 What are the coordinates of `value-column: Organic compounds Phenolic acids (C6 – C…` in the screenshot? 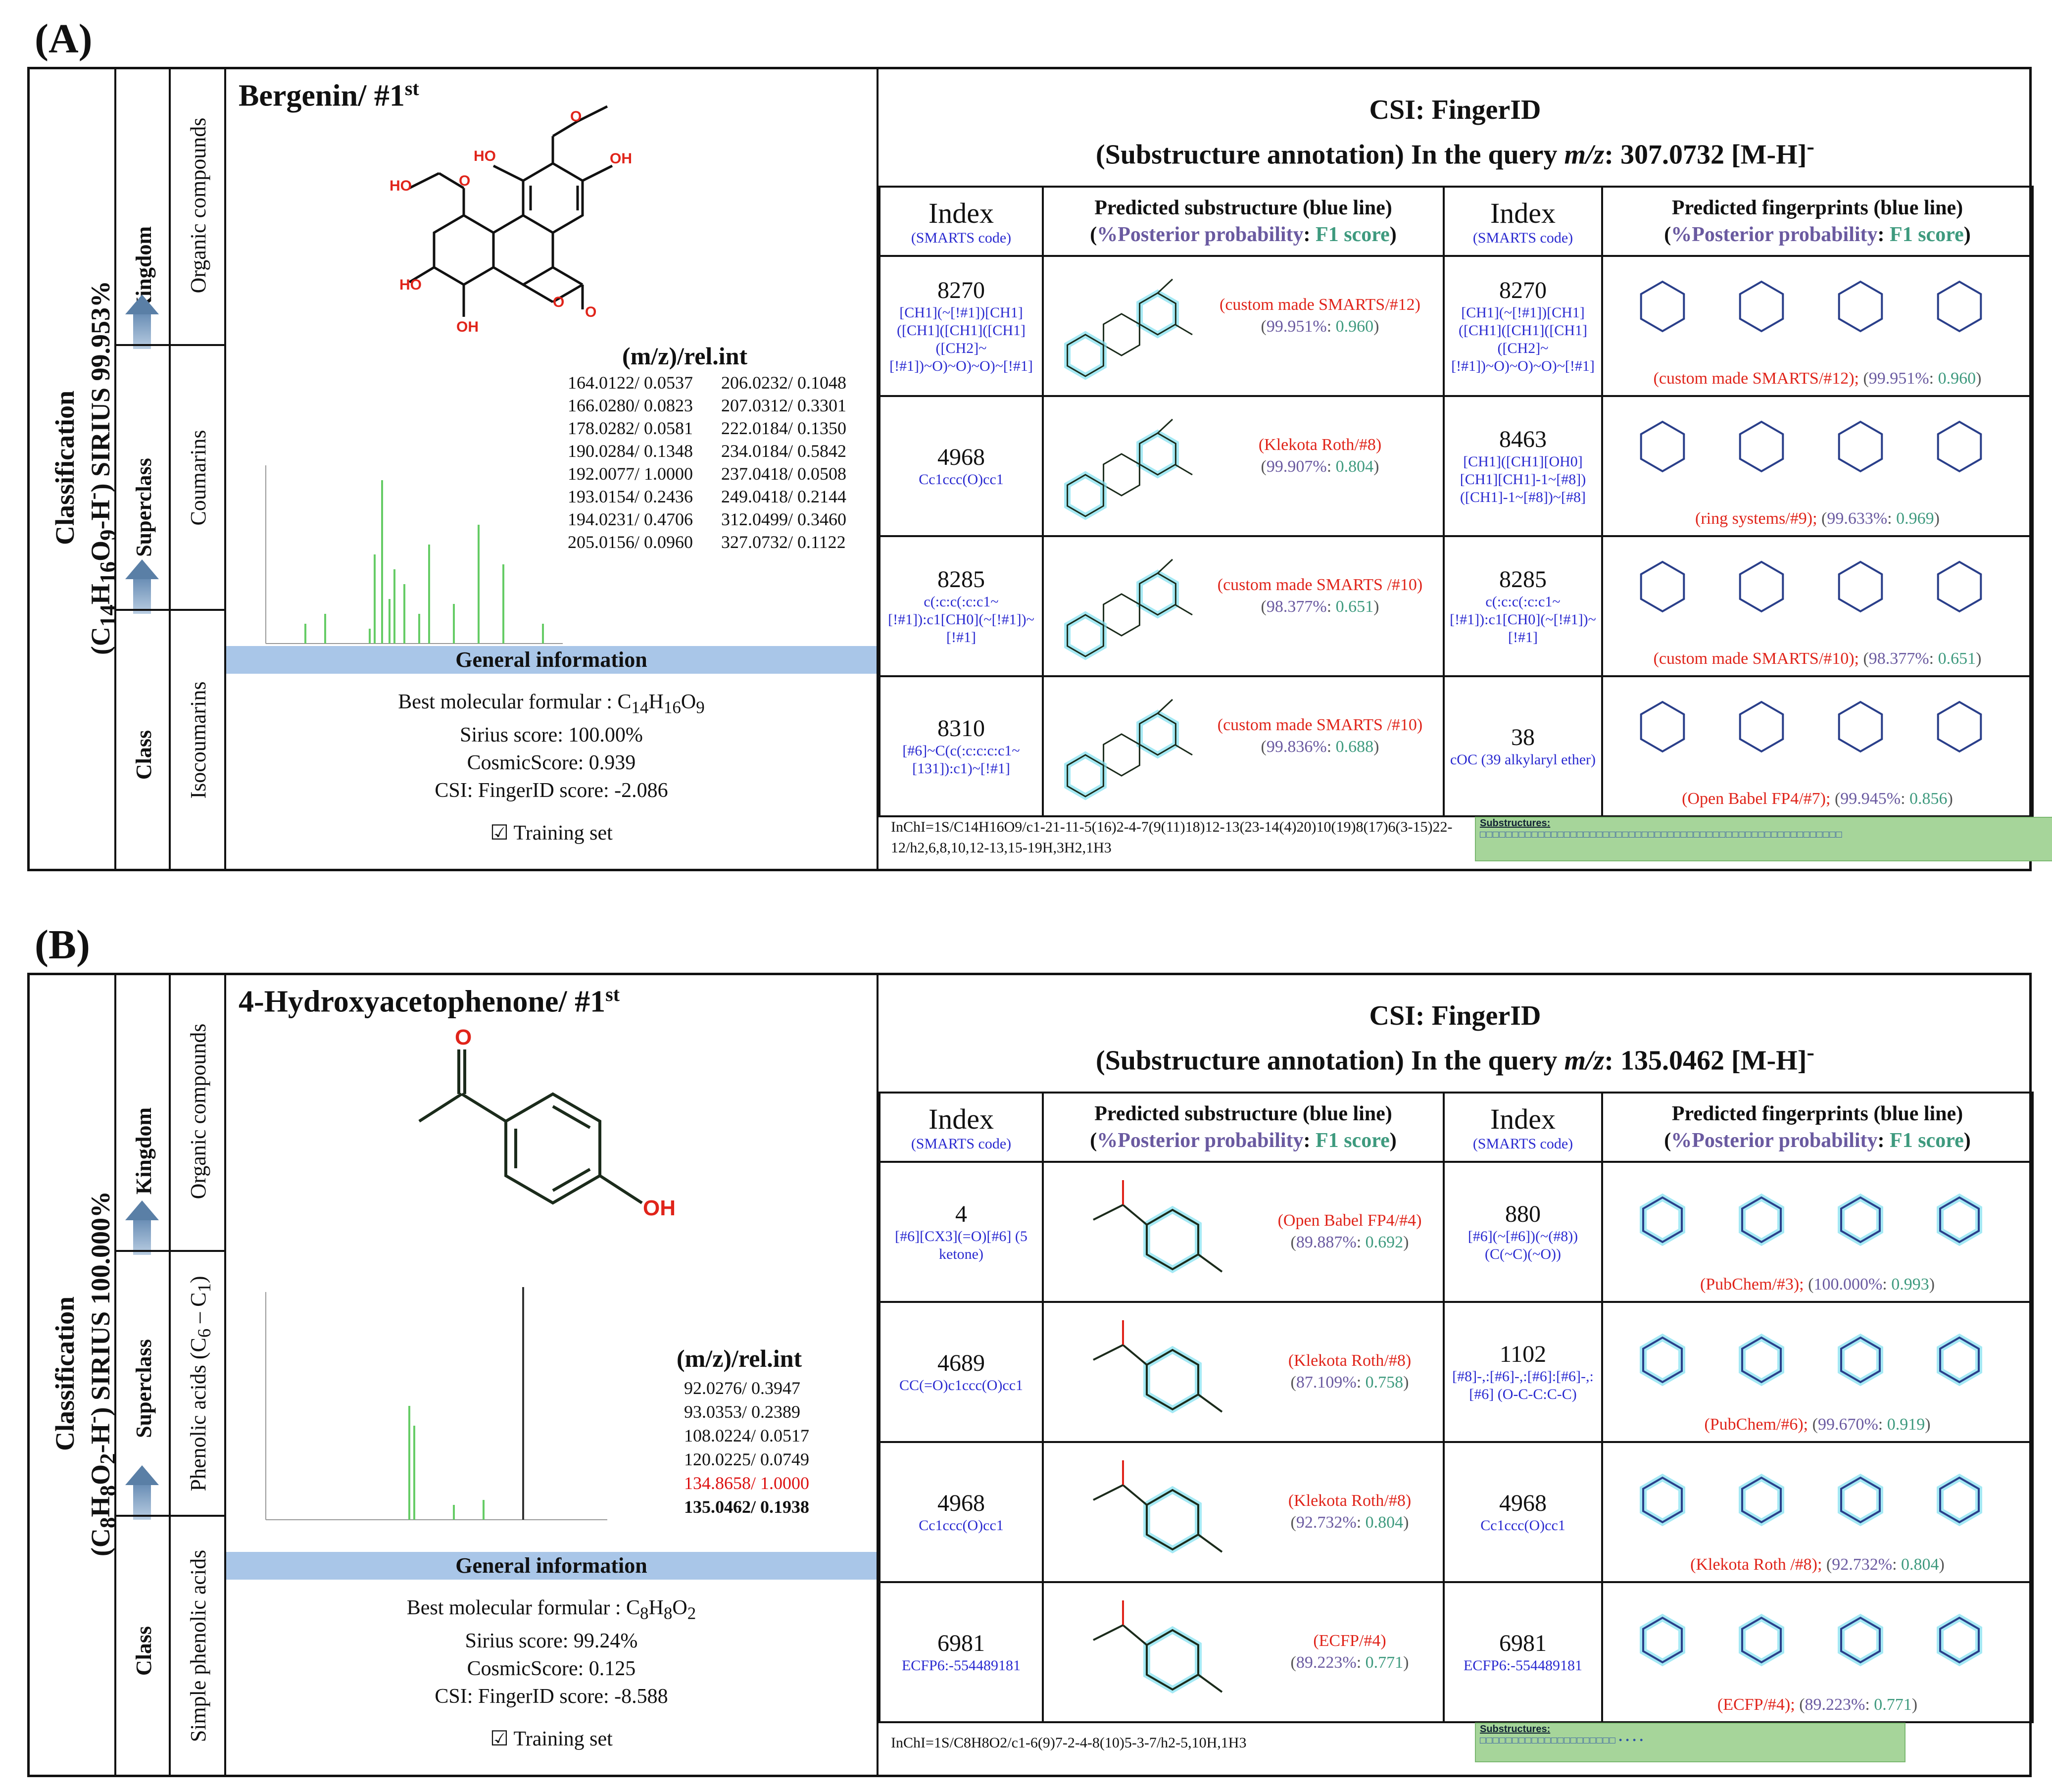 It's located at (171, 1375).